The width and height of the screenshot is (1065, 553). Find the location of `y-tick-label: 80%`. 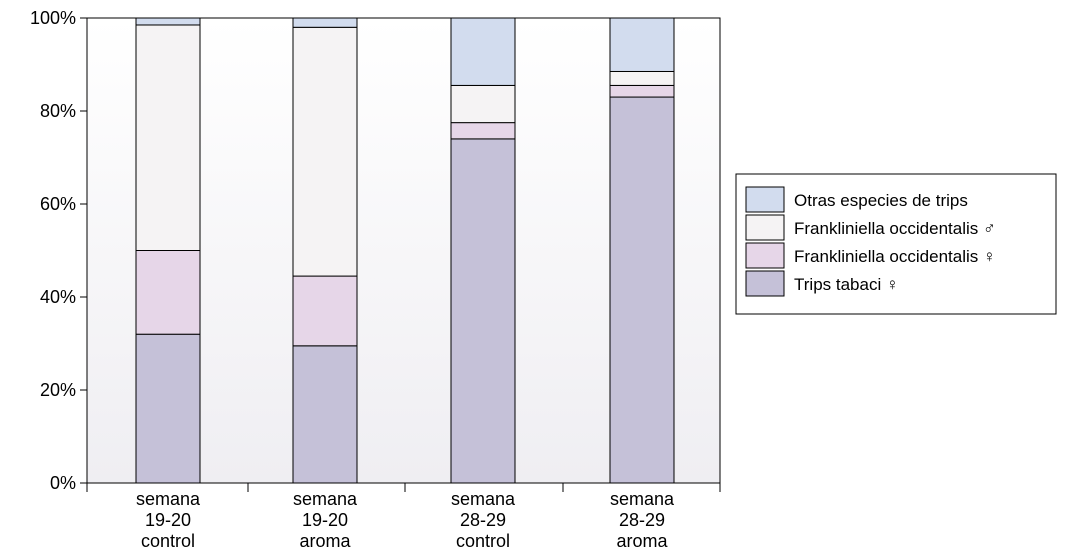

y-tick-label: 80% is located at coordinates (58, 111).